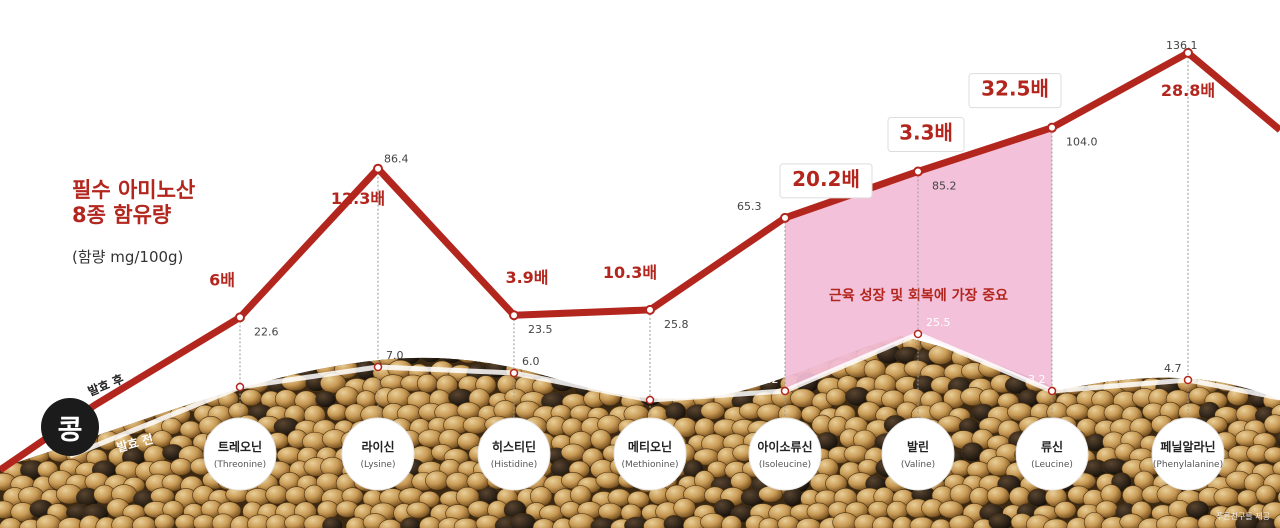  What do you see at coordinates (770, 379) in the screenshot?
I see `value-label-before: 3.2` at bounding box center [770, 379].